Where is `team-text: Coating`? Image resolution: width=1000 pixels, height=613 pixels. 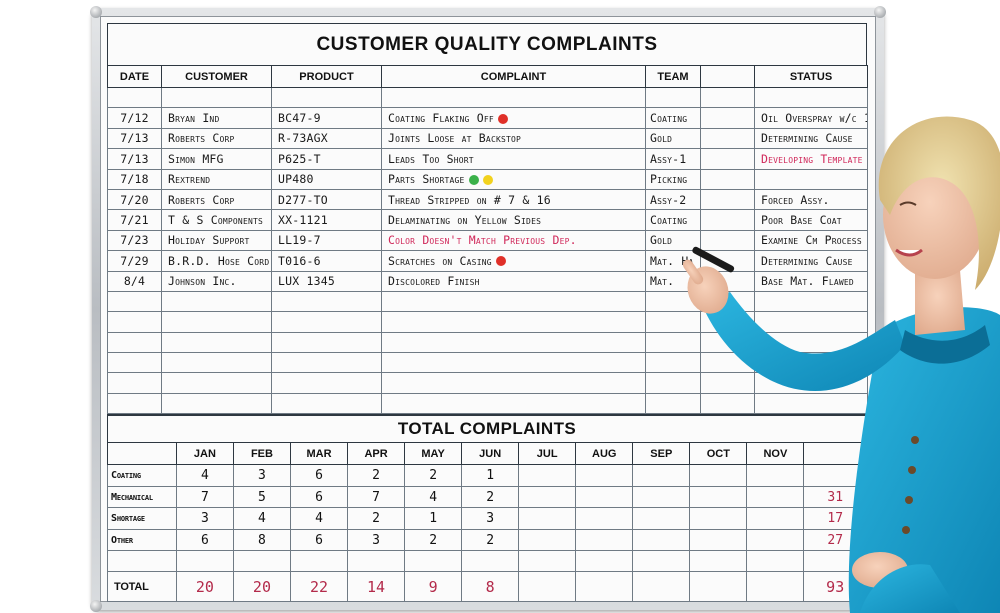
team-text: Coating is located at coordinates (669, 118).